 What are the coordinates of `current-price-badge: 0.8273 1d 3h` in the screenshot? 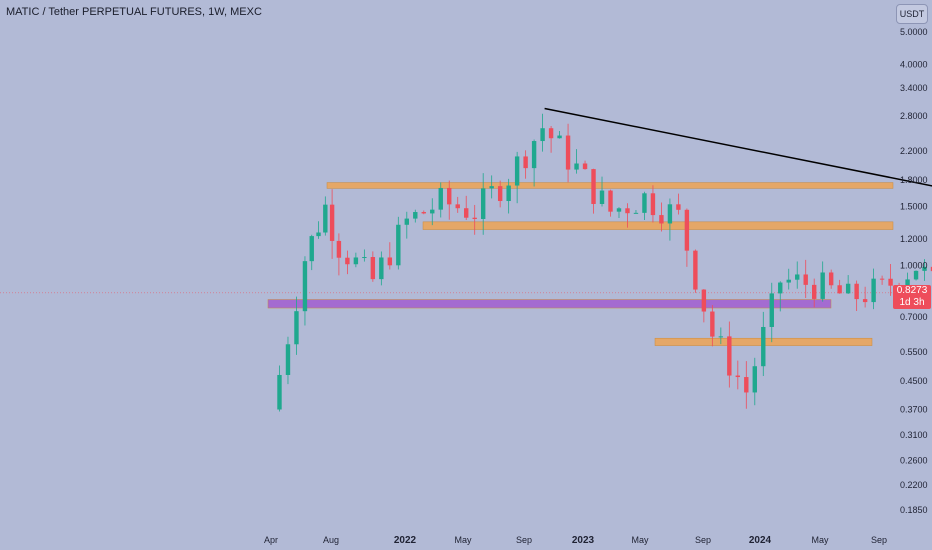 It's located at (912, 297).